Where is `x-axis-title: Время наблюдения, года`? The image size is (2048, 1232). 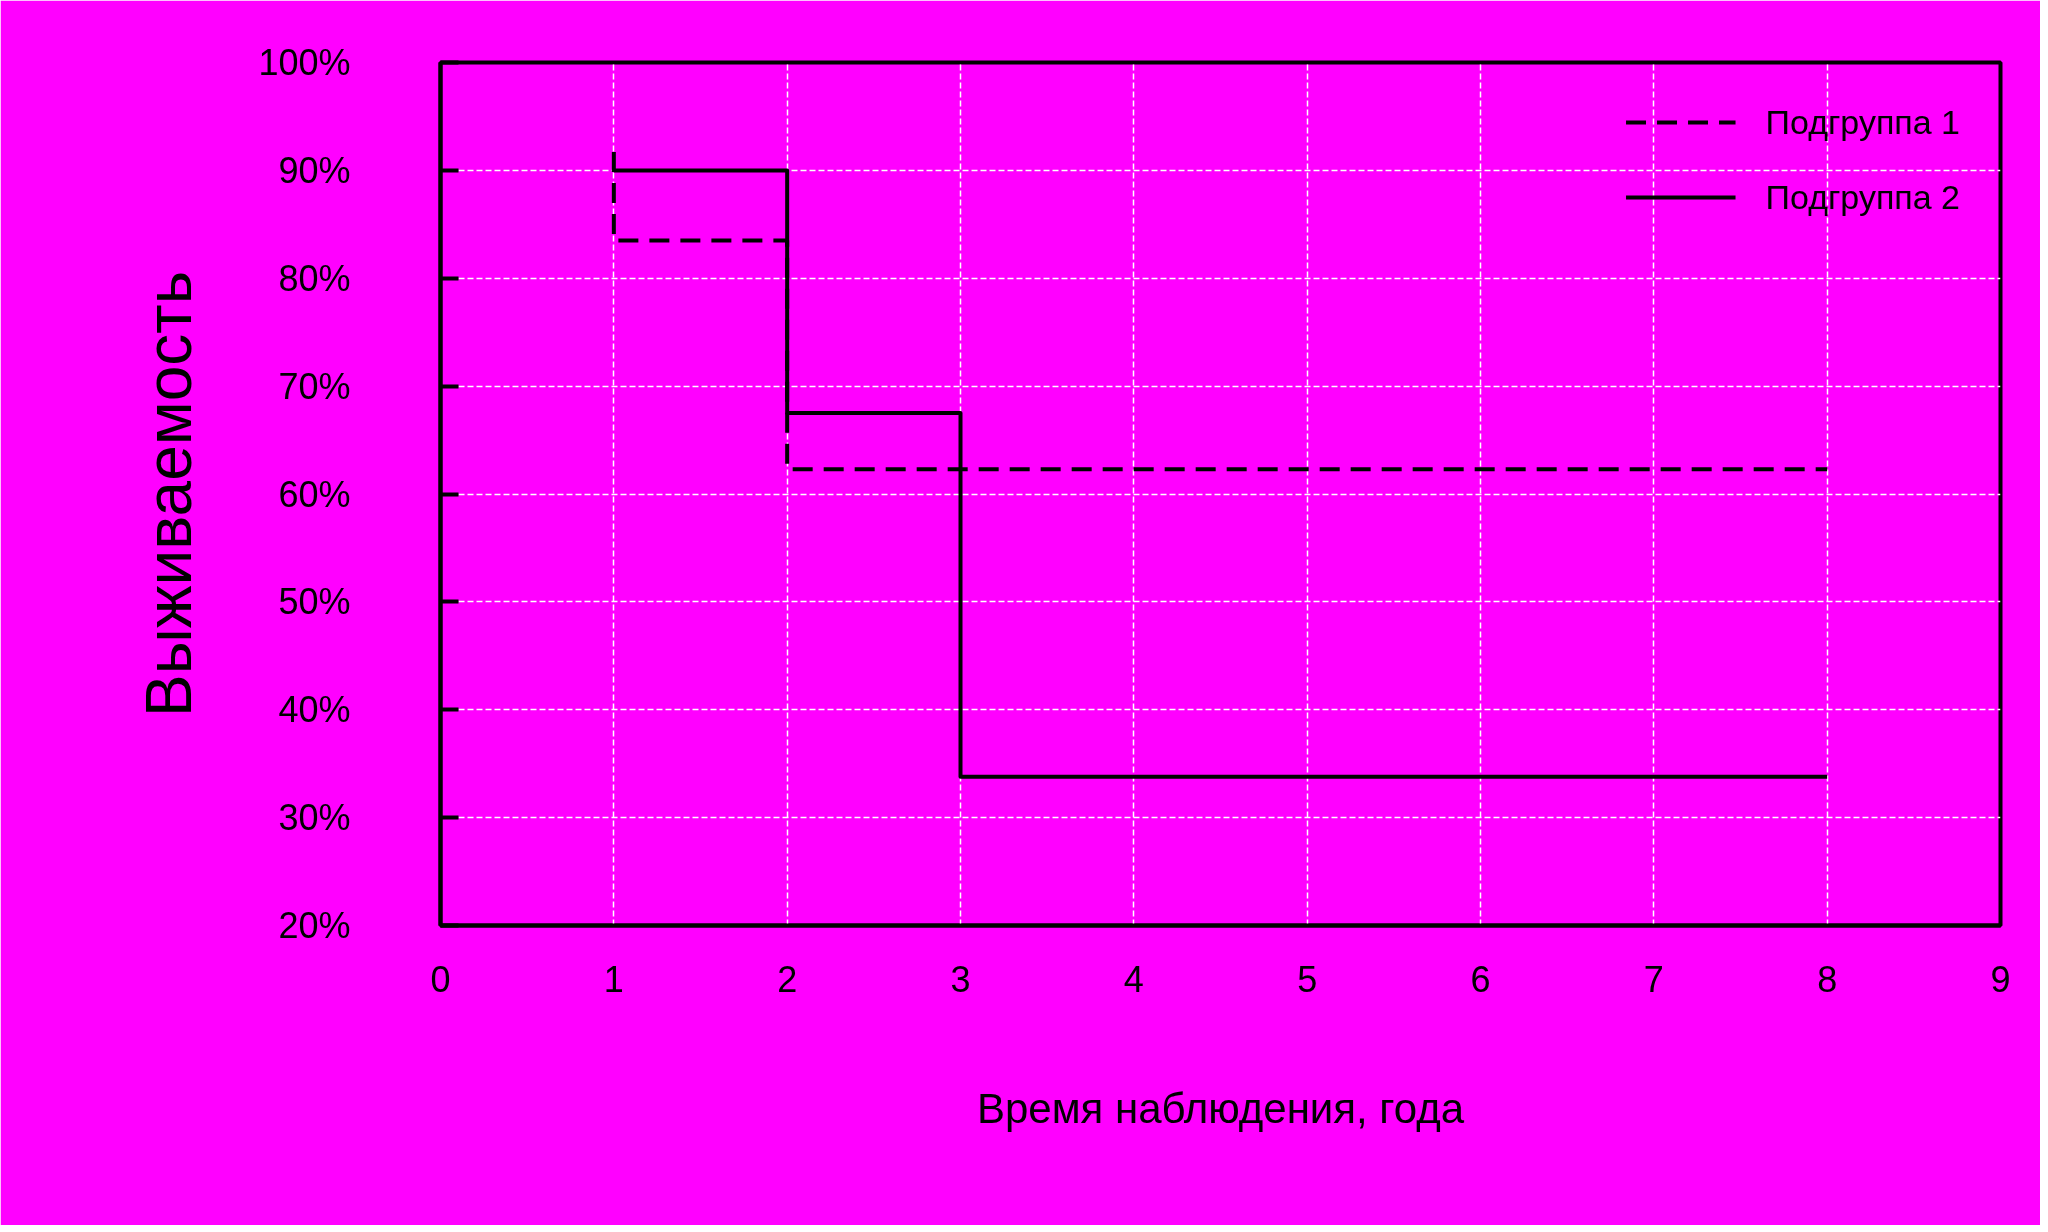 x-axis-title: Время наблюдения, года is located at coordinates (1220, 1108).